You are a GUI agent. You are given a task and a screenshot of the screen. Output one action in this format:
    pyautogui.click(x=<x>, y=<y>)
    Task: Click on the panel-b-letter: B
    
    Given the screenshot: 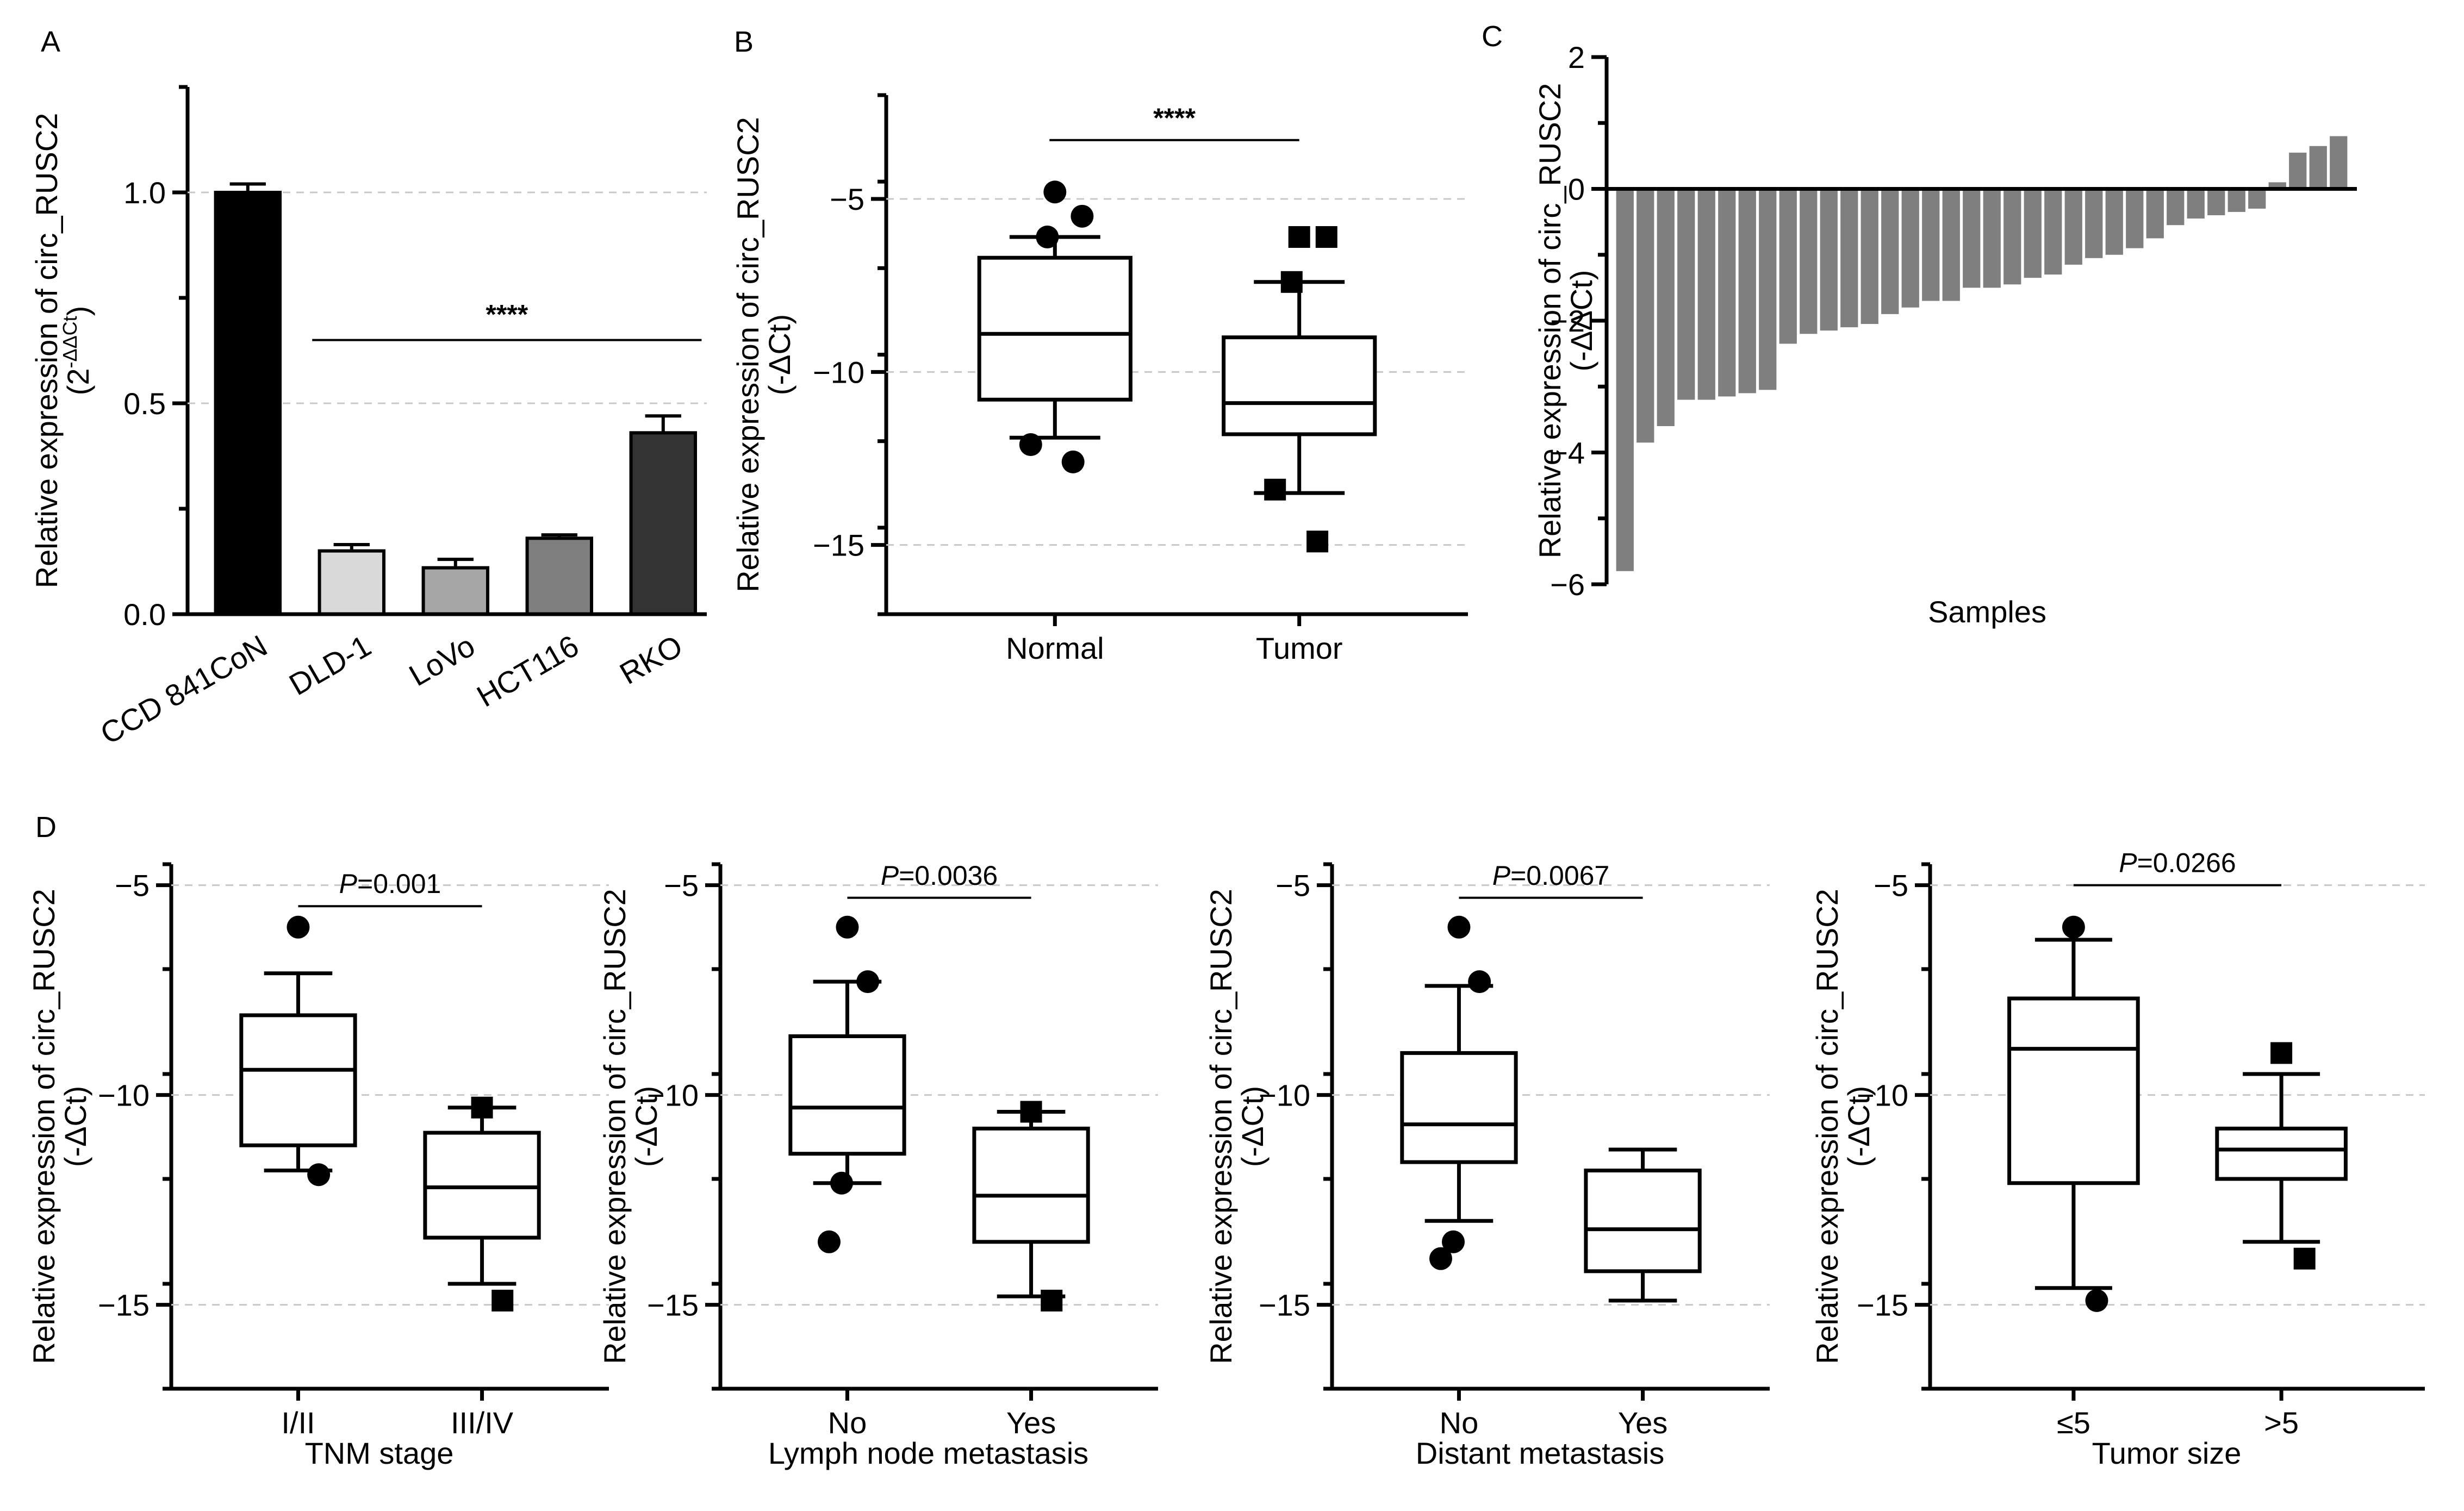 What is the action you would take?
    pyautogui.click(x=744, y=42)
    